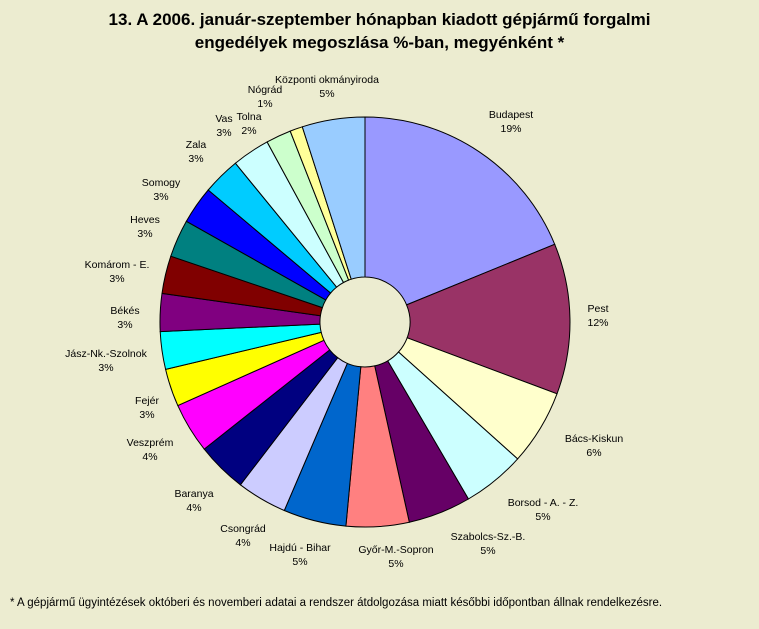  What do you see at coordinates (117, 272) in the screenshot?
I see `slice-label-komarom-e: Komárom - E. 3%` at bounding box center [117, 272].